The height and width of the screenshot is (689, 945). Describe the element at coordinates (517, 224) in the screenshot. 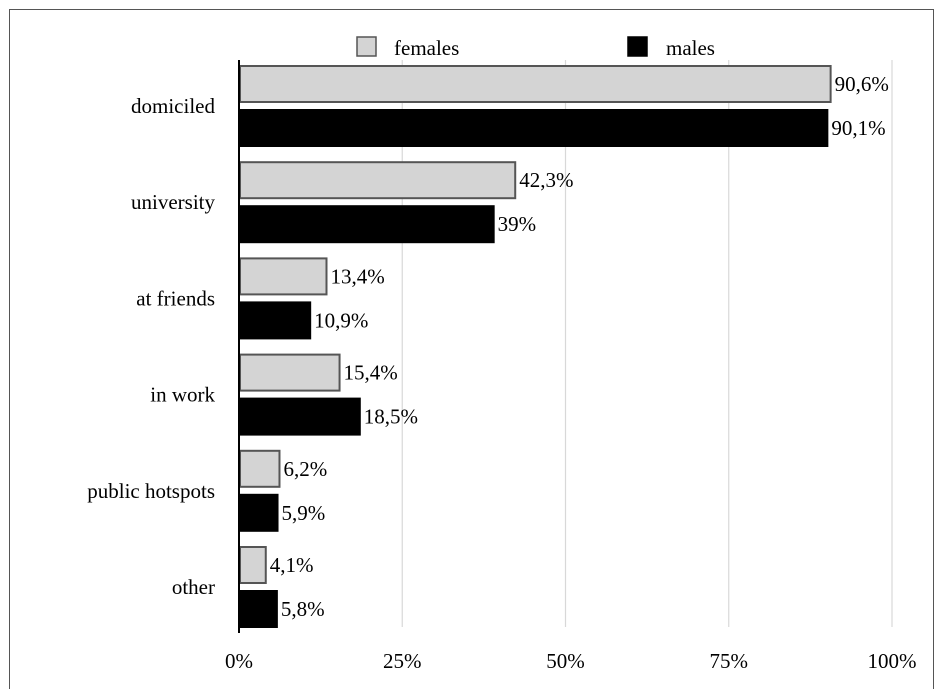

I see `data-label: 39%` at that location.